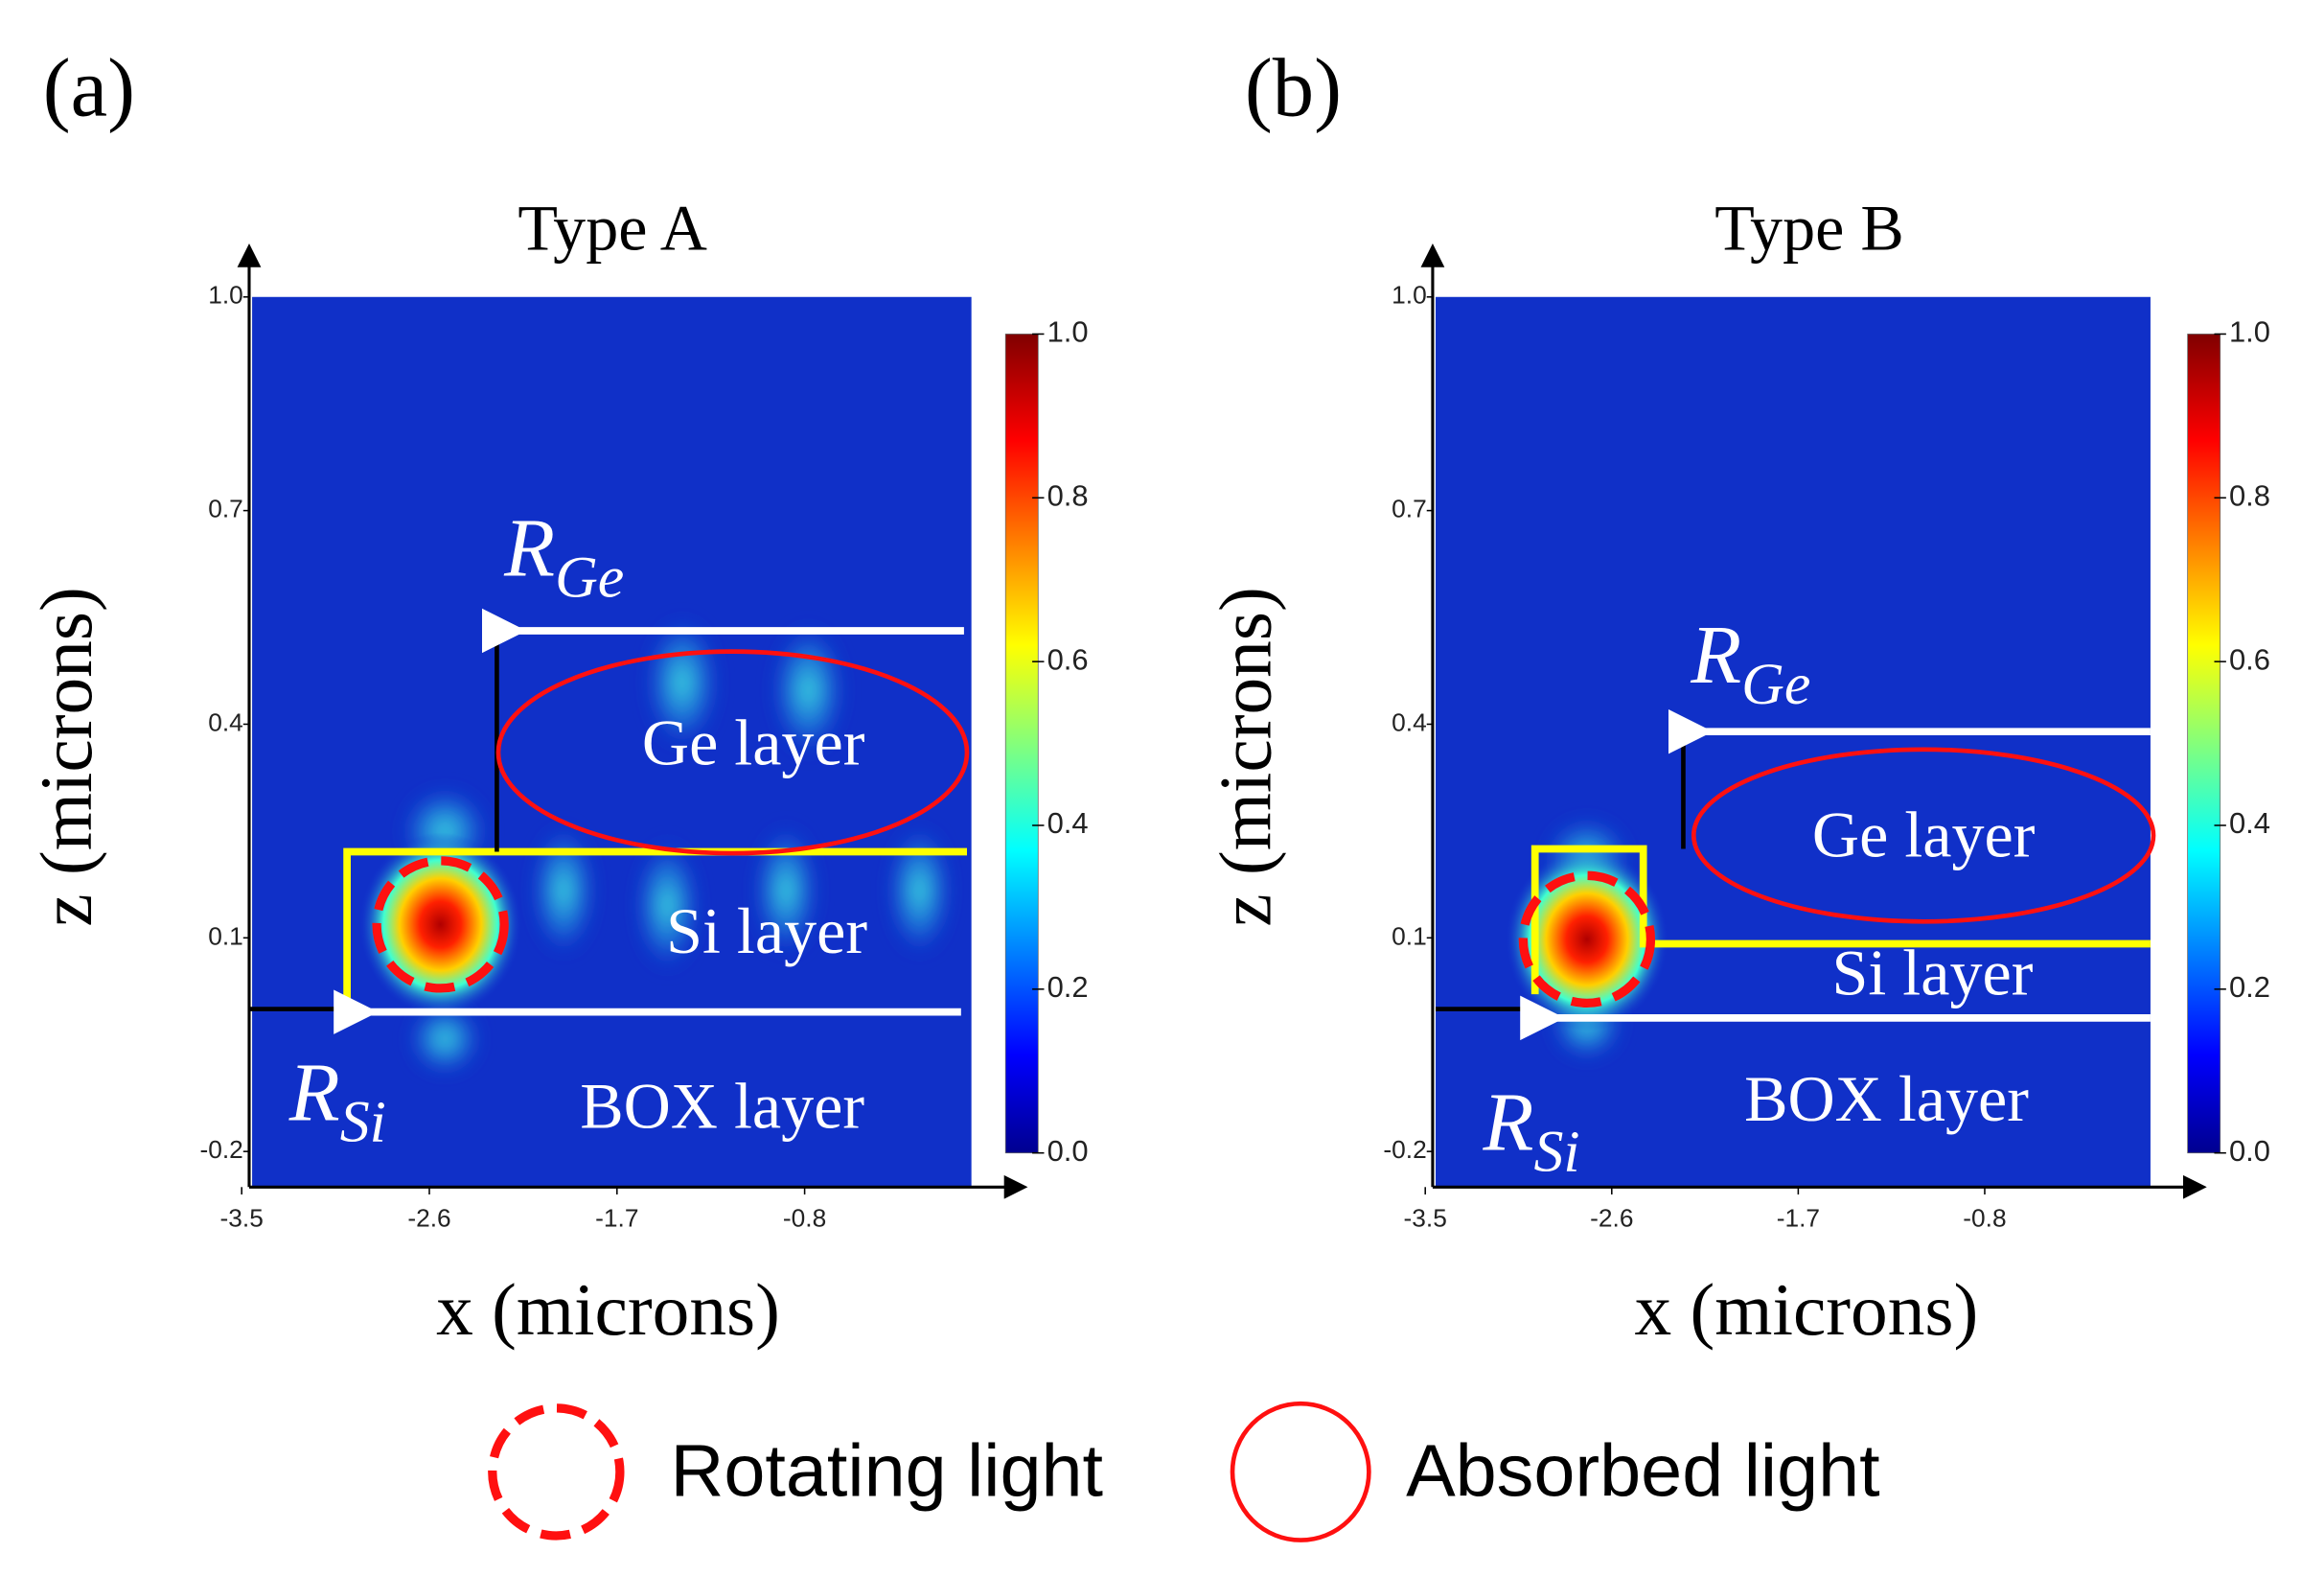 The height and width of the screenshot is (1576, 2324). What do you see at coordinates (89, 88) in the screenshot?
I see `panel-label: (a)` at bounding box center [89, 88].